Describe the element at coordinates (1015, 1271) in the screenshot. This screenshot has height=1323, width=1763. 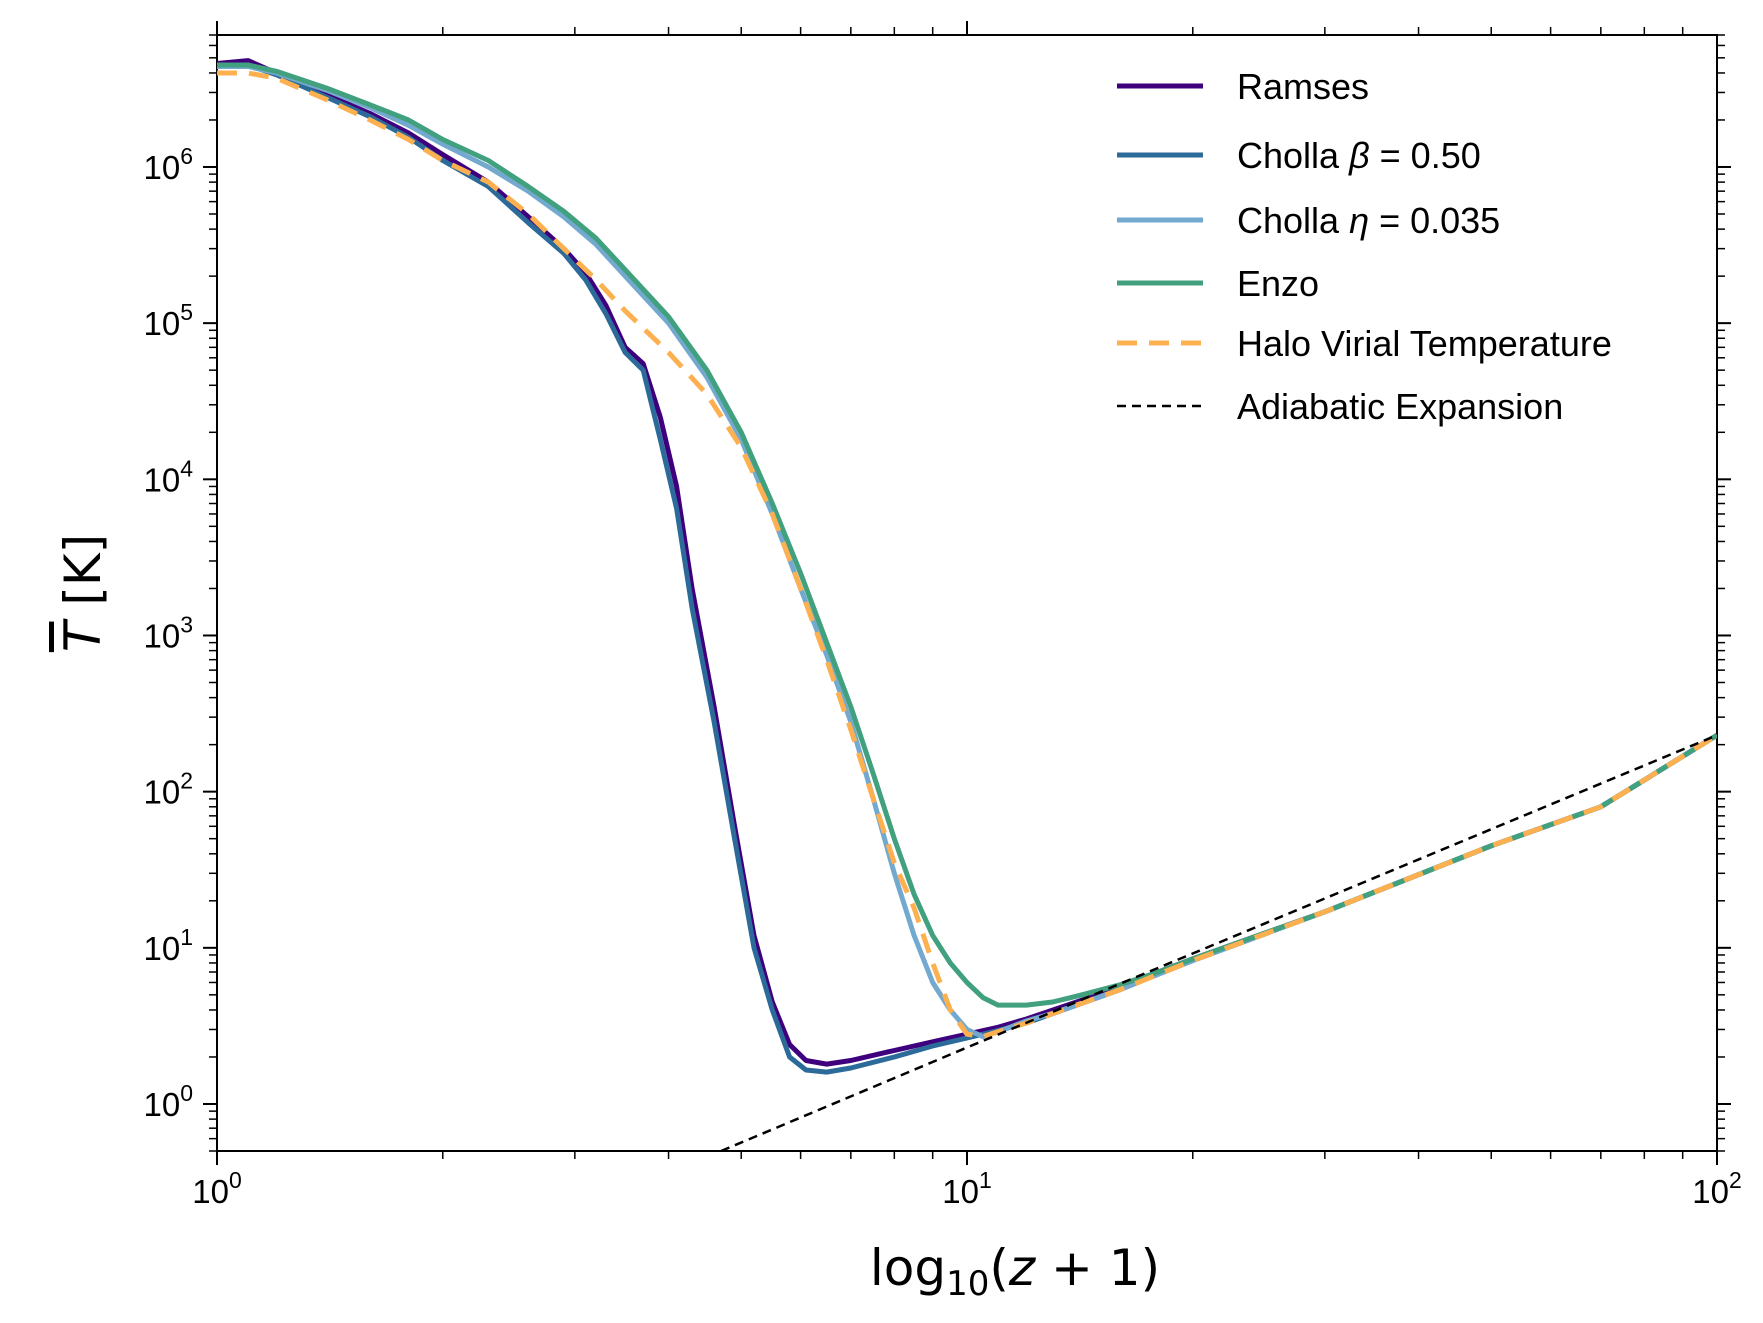
I see `x-axis-title: log10(z + 1)` at that location.